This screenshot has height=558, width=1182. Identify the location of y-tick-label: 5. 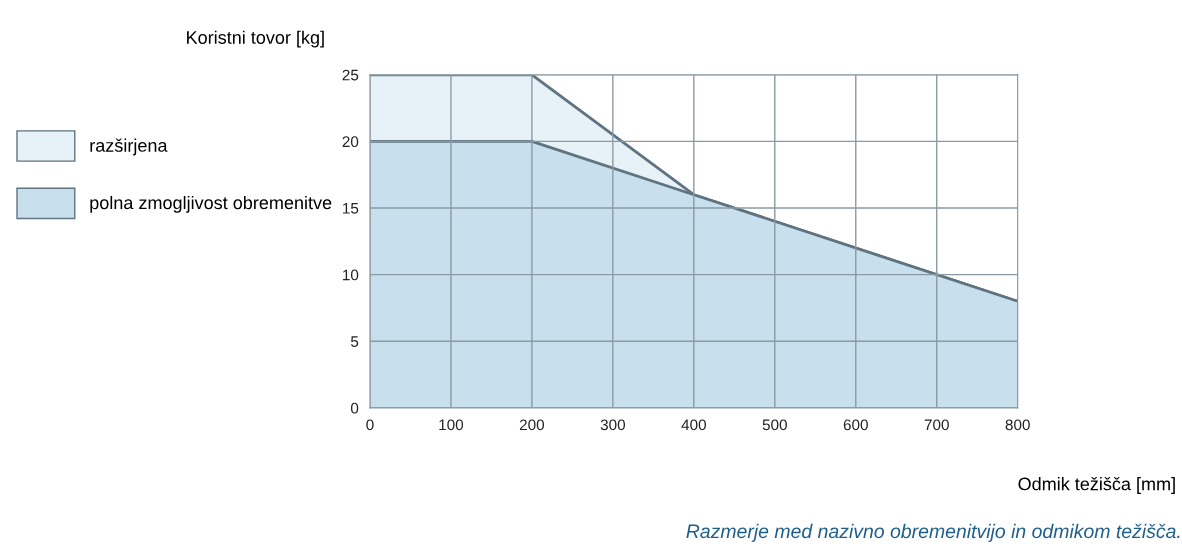
(354, 341).